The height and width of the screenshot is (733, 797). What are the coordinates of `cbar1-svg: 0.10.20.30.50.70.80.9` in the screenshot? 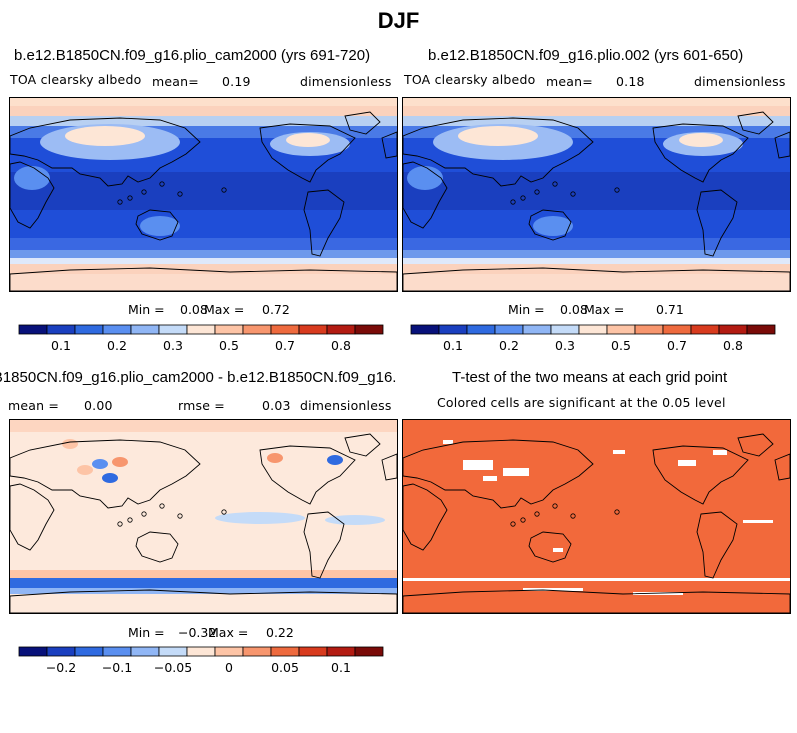 It's located at (212, 338).